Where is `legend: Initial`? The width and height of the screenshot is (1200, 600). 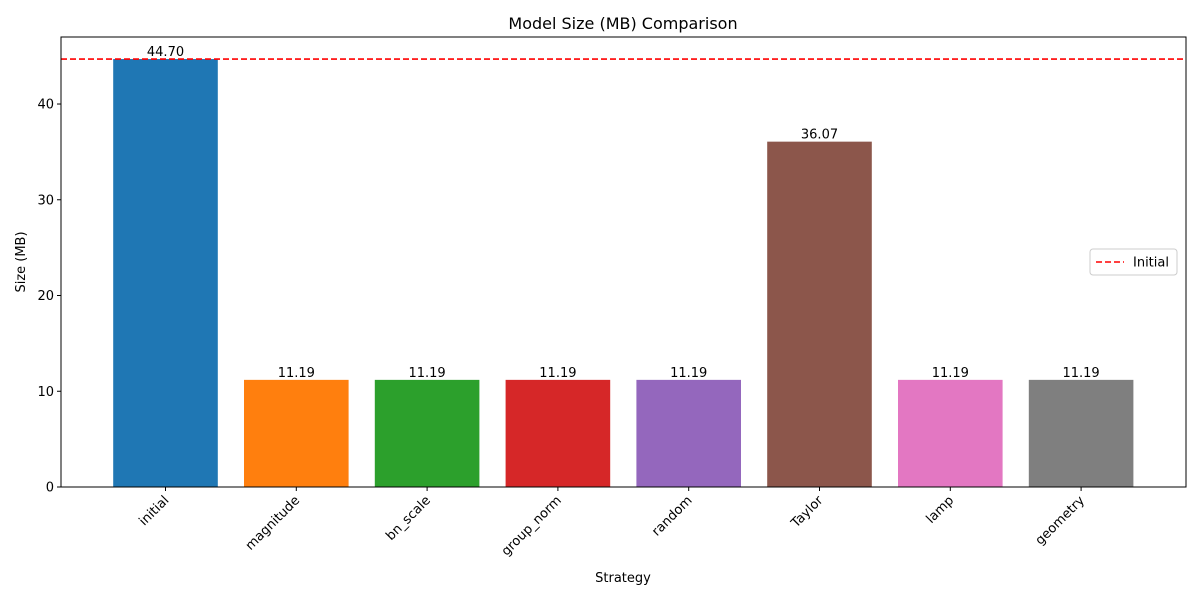 legend: Initial is located at coordinates (1133, 262).